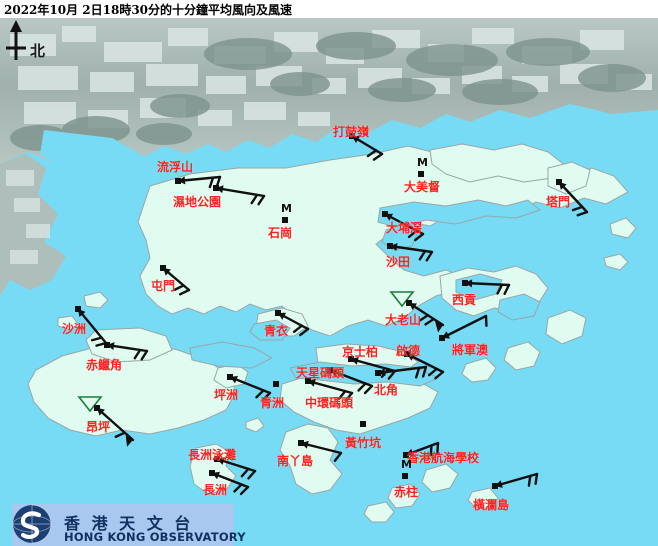 The width and height of the screenshot is (658, 546). I want to click on wind-barb-tai-mei-tuk, so click(421, 174).